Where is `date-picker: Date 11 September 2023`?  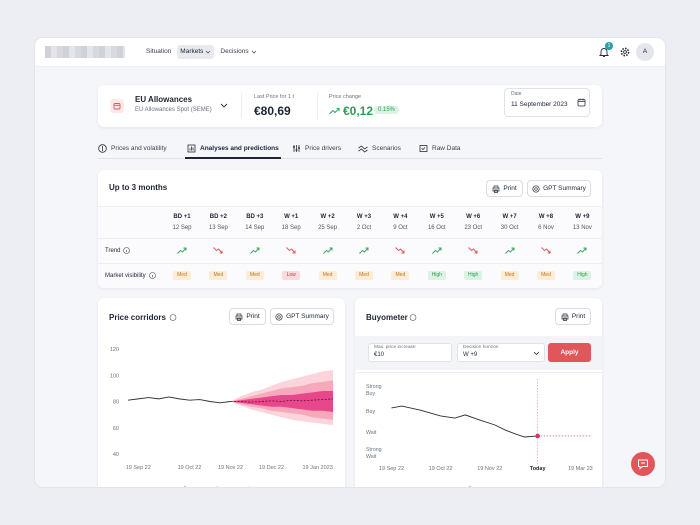
date-picker: Date 11 September 2023 is located at coordinates (547, 102).